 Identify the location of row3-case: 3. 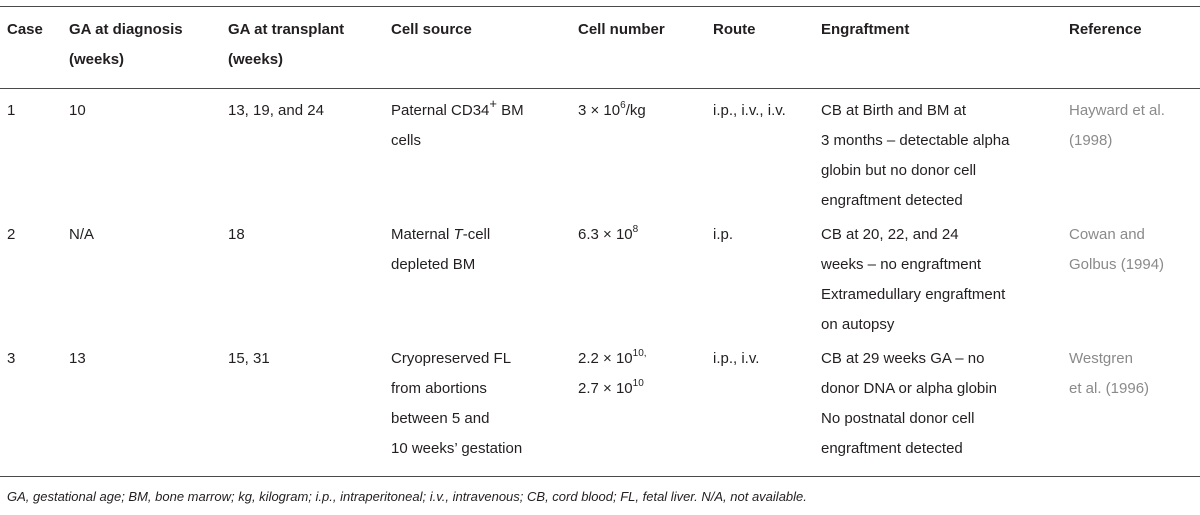
(11, 358).